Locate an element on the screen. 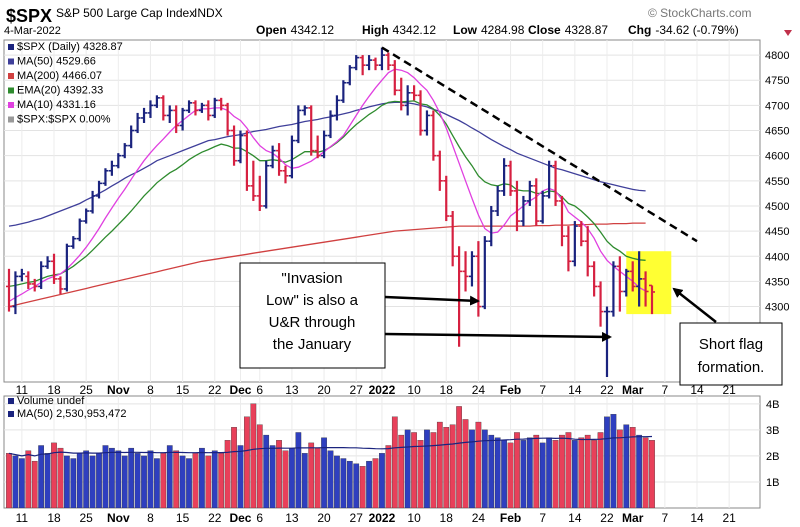 The image size is (800, 527). stockcharts-watermark: © StockCharts.com is located at coordinates (700, 13).